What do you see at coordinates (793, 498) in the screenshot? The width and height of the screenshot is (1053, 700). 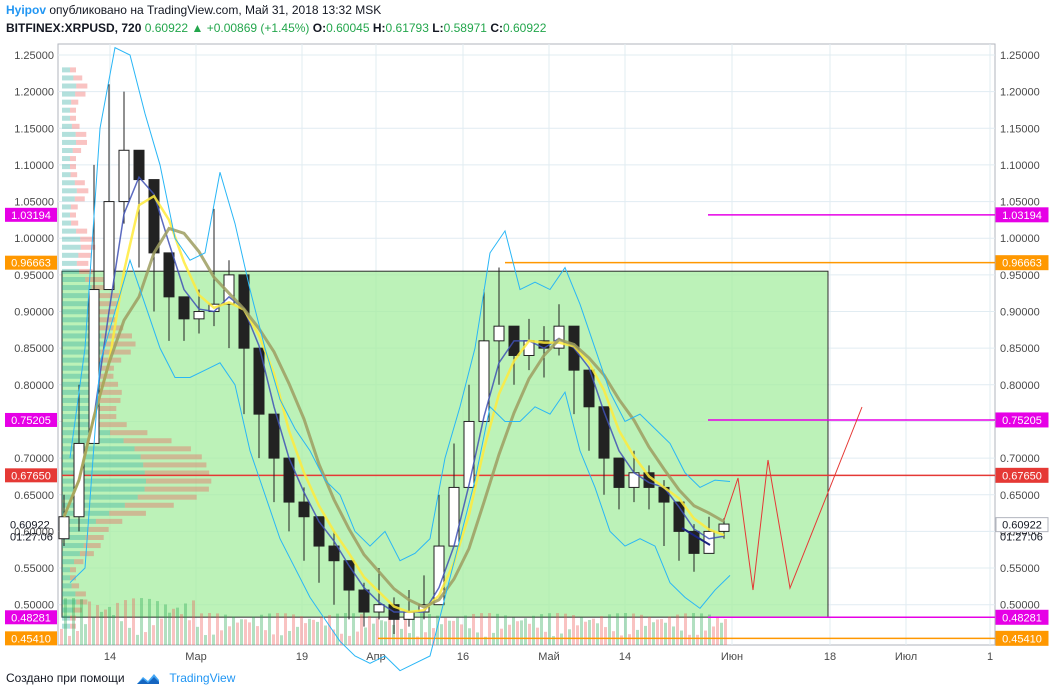 I see `projection-arrow-path` at bounding box center [793, 498].